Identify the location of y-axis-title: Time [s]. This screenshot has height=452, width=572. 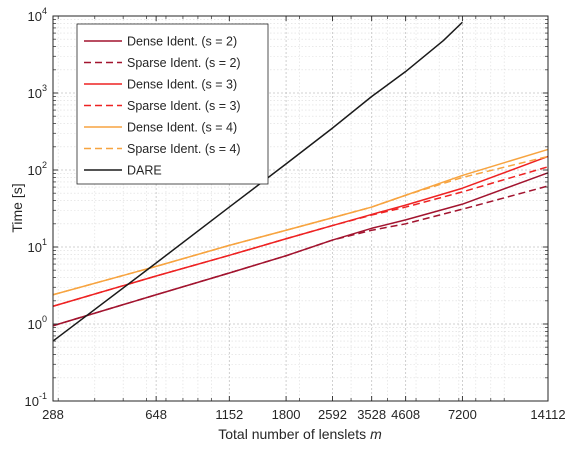
(17, 207).